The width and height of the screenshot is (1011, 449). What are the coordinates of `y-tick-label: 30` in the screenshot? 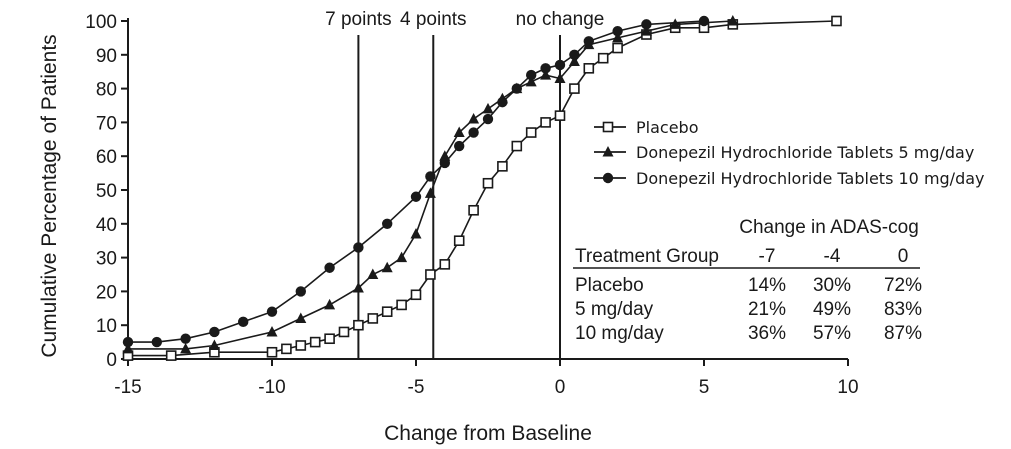 It's located at (106, 259).